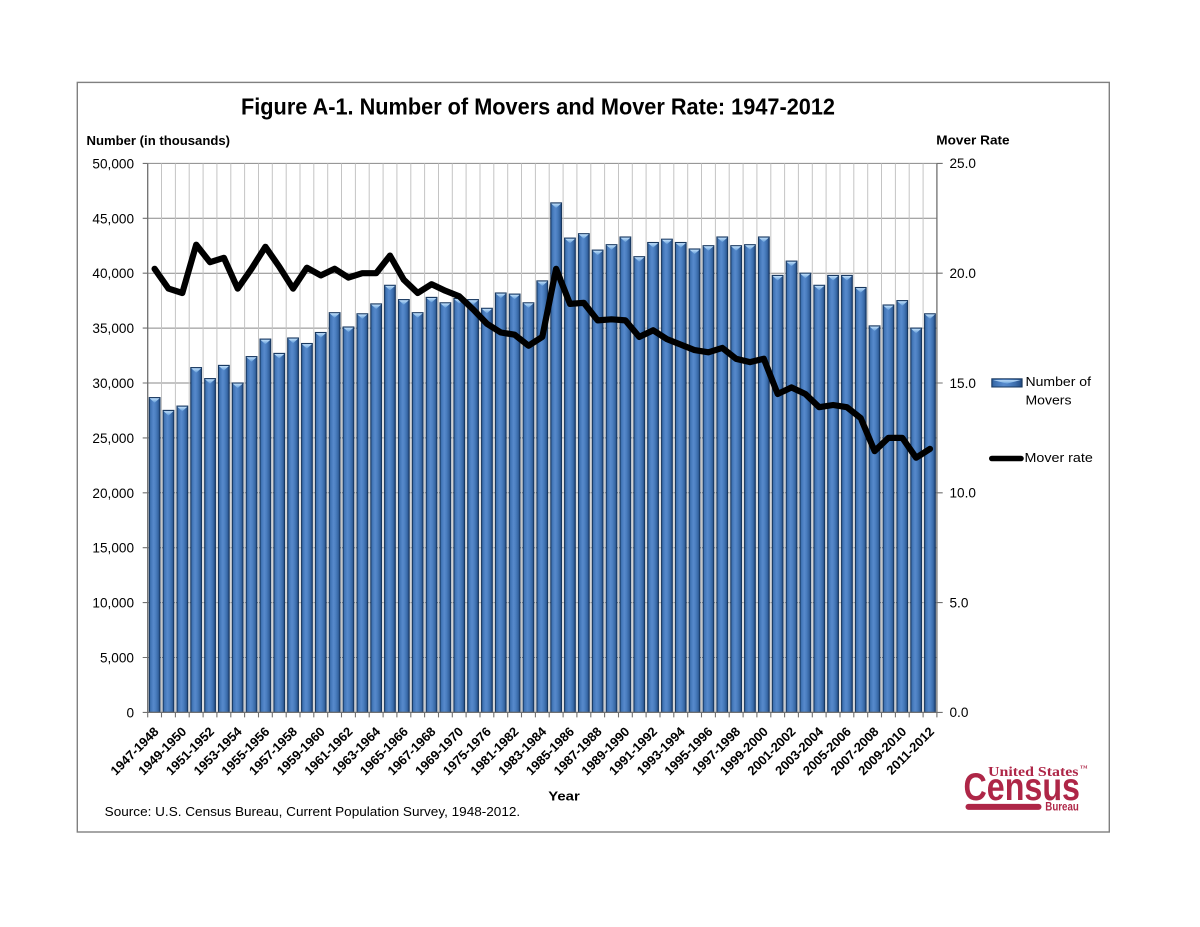 This screenshot has width=1200, height=927. I want to click on svg-text: Mover rate, so click(1059, 457).